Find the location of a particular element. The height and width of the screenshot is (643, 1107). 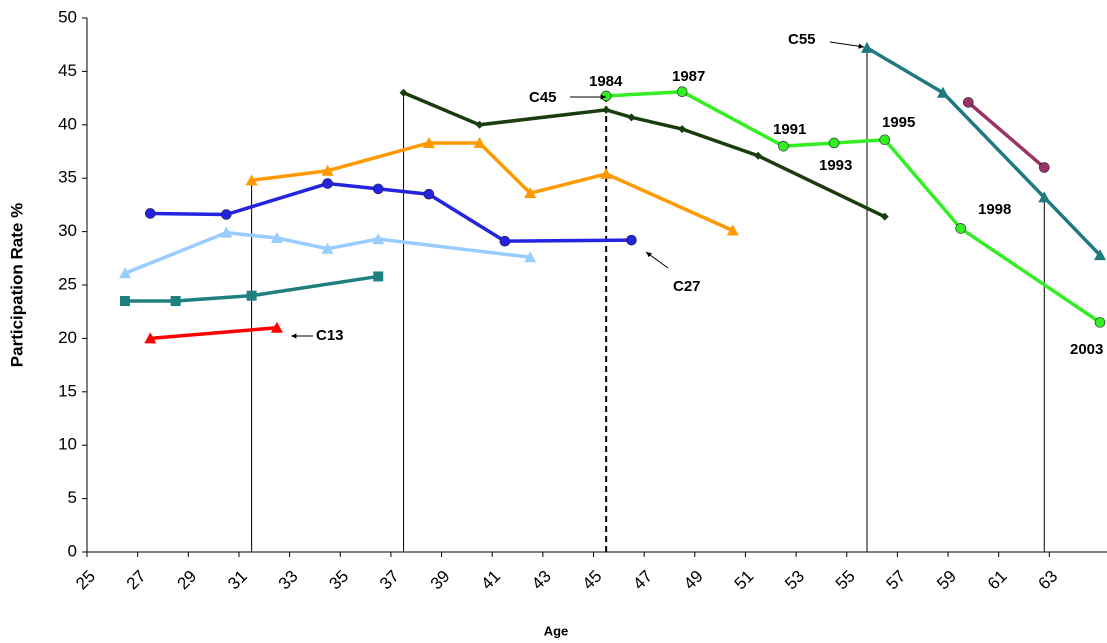

x-tick-label: 29 is located at coordinates (186, 580).